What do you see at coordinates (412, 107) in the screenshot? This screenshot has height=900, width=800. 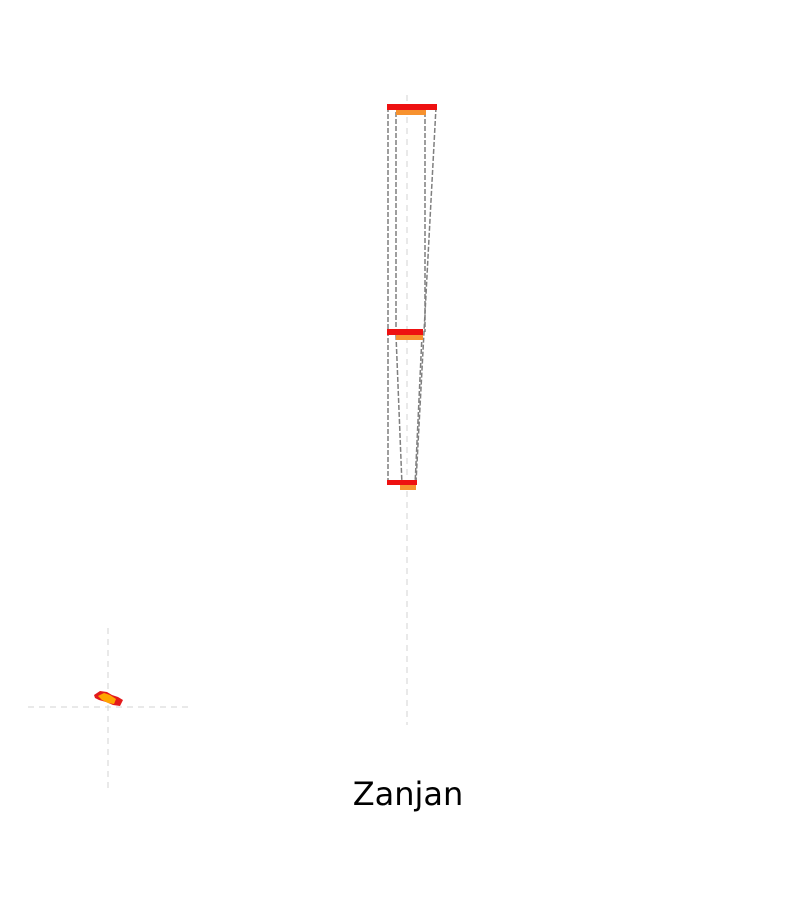 I see `top-band-outer` at bounding box center [412, 107].